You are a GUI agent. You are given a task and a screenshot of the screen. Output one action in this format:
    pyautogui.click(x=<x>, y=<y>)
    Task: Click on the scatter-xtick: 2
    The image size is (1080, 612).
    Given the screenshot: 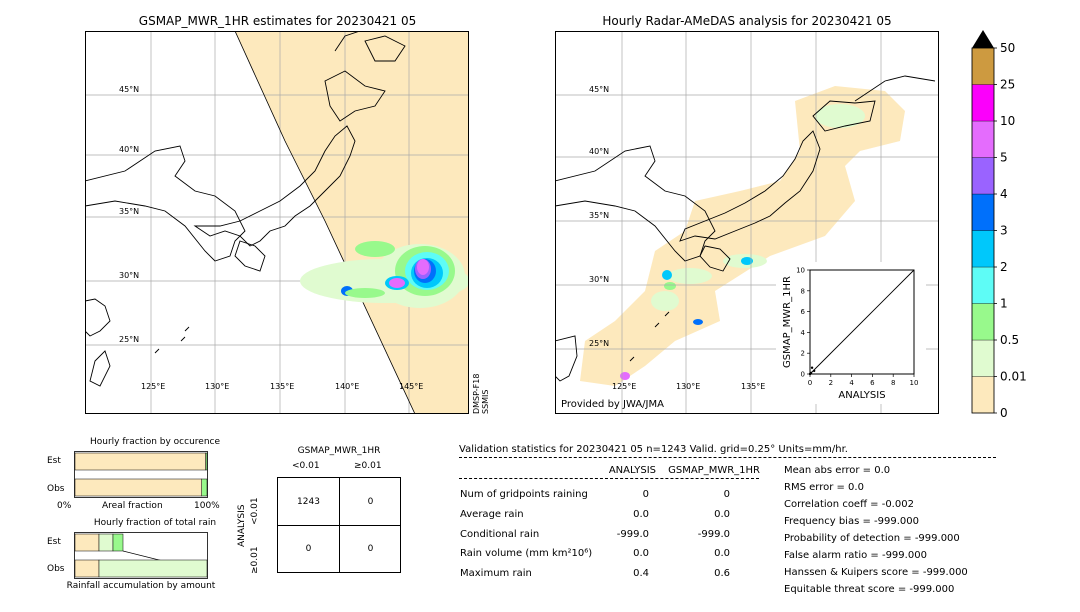 What is the action you would take?
    pyautogui.click(x=831, y=383)
    